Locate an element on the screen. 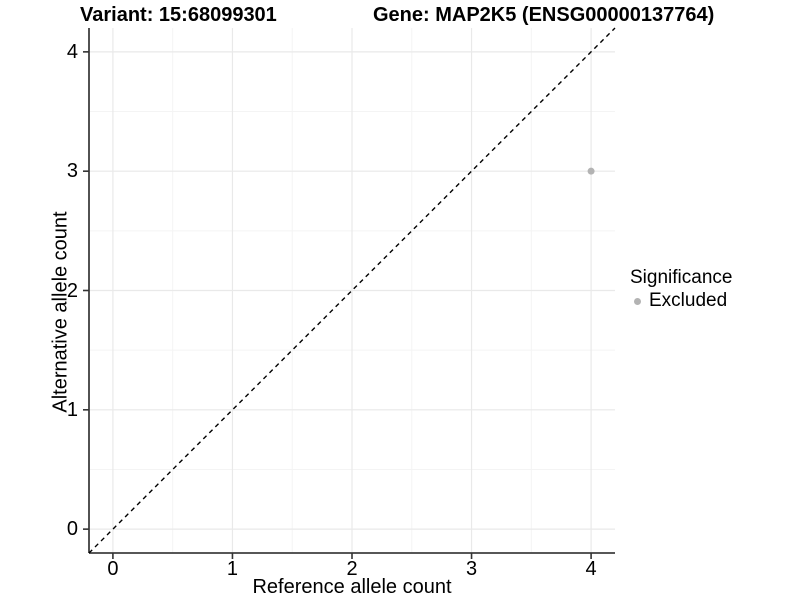 The image size is (800, 600). plot-title-variant: Variant: 15:68099301 is located at coordinates (178, 15).